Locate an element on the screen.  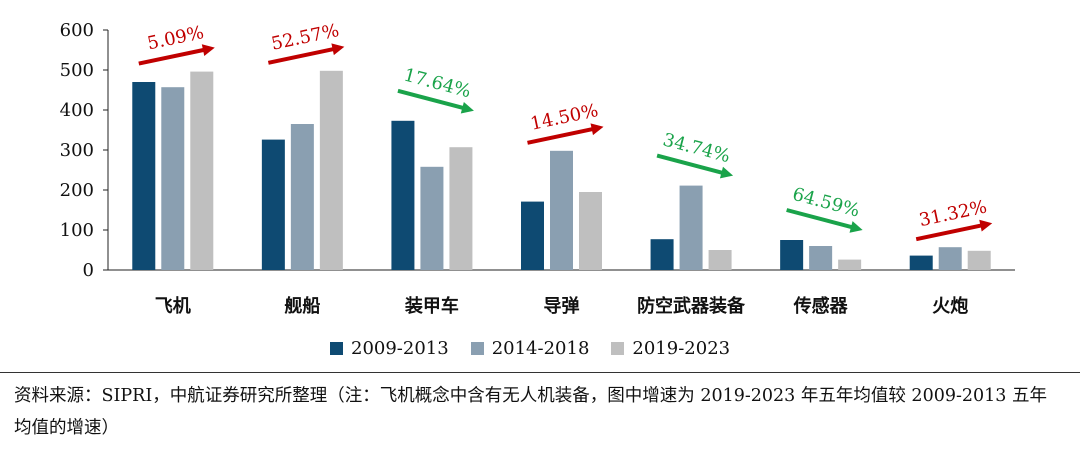
legend-label: 2014-2018 is located at coordinates (540, 348).